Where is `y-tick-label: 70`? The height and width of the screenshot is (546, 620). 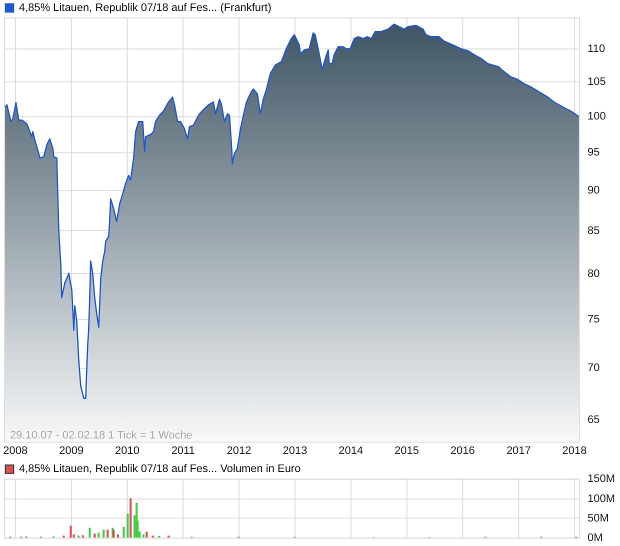
y-tick-label: 70 is located at coordinates (594, 368).